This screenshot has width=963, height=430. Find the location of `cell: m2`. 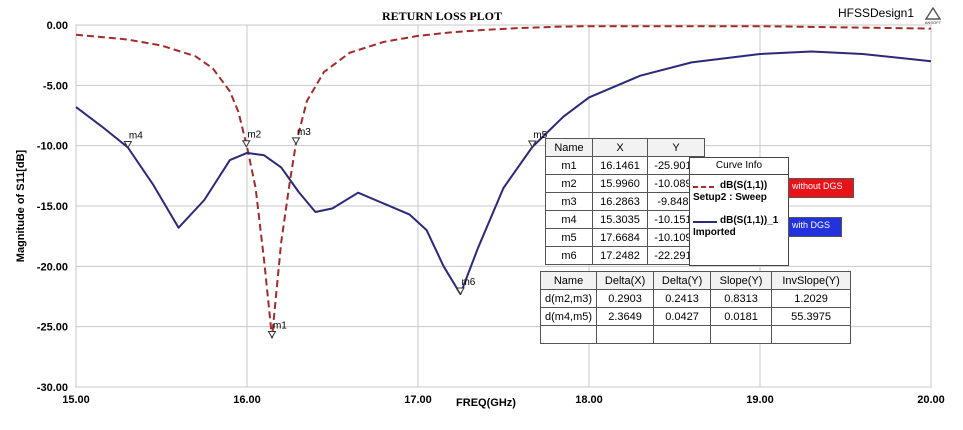

cell: m2 is located at coordinates (569, 183).